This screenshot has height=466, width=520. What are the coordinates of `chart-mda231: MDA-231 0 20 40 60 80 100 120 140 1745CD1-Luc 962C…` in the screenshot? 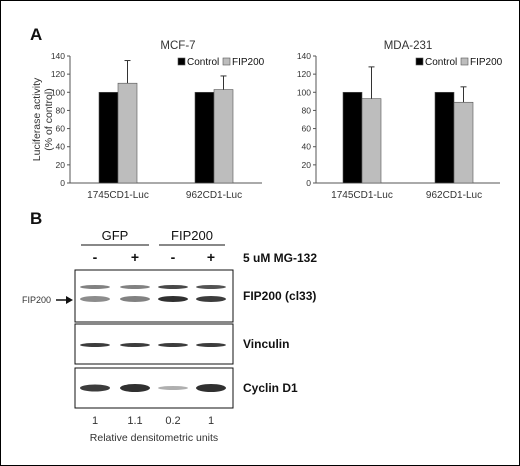 It's located at (400, 120).